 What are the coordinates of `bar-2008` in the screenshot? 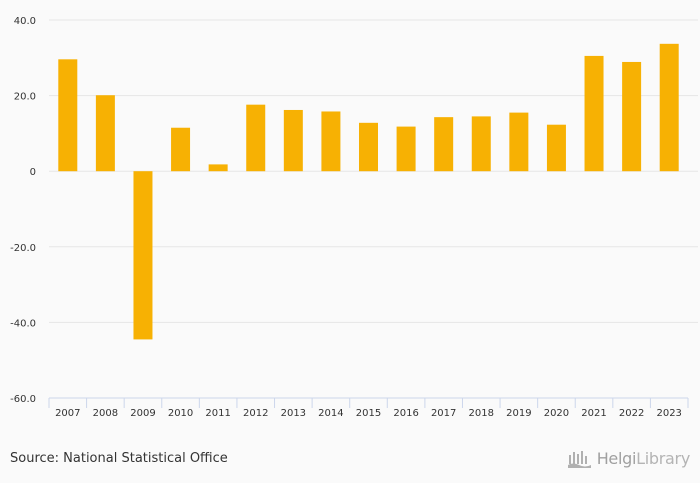 It's located at (105, 133).